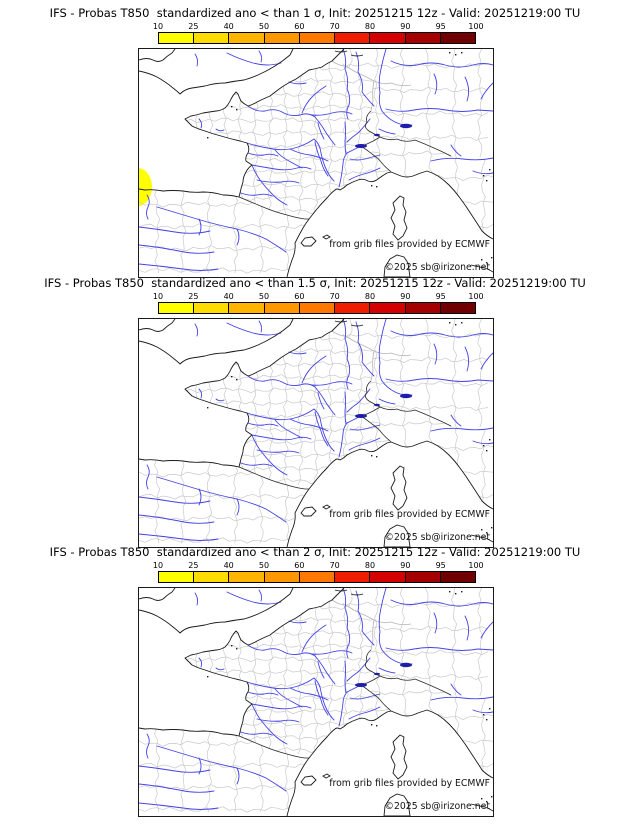  What do you see at coordinates (476, 26) in the screenshot?
I see `colorbar-tick: 100` at bounding box center [476, 26].